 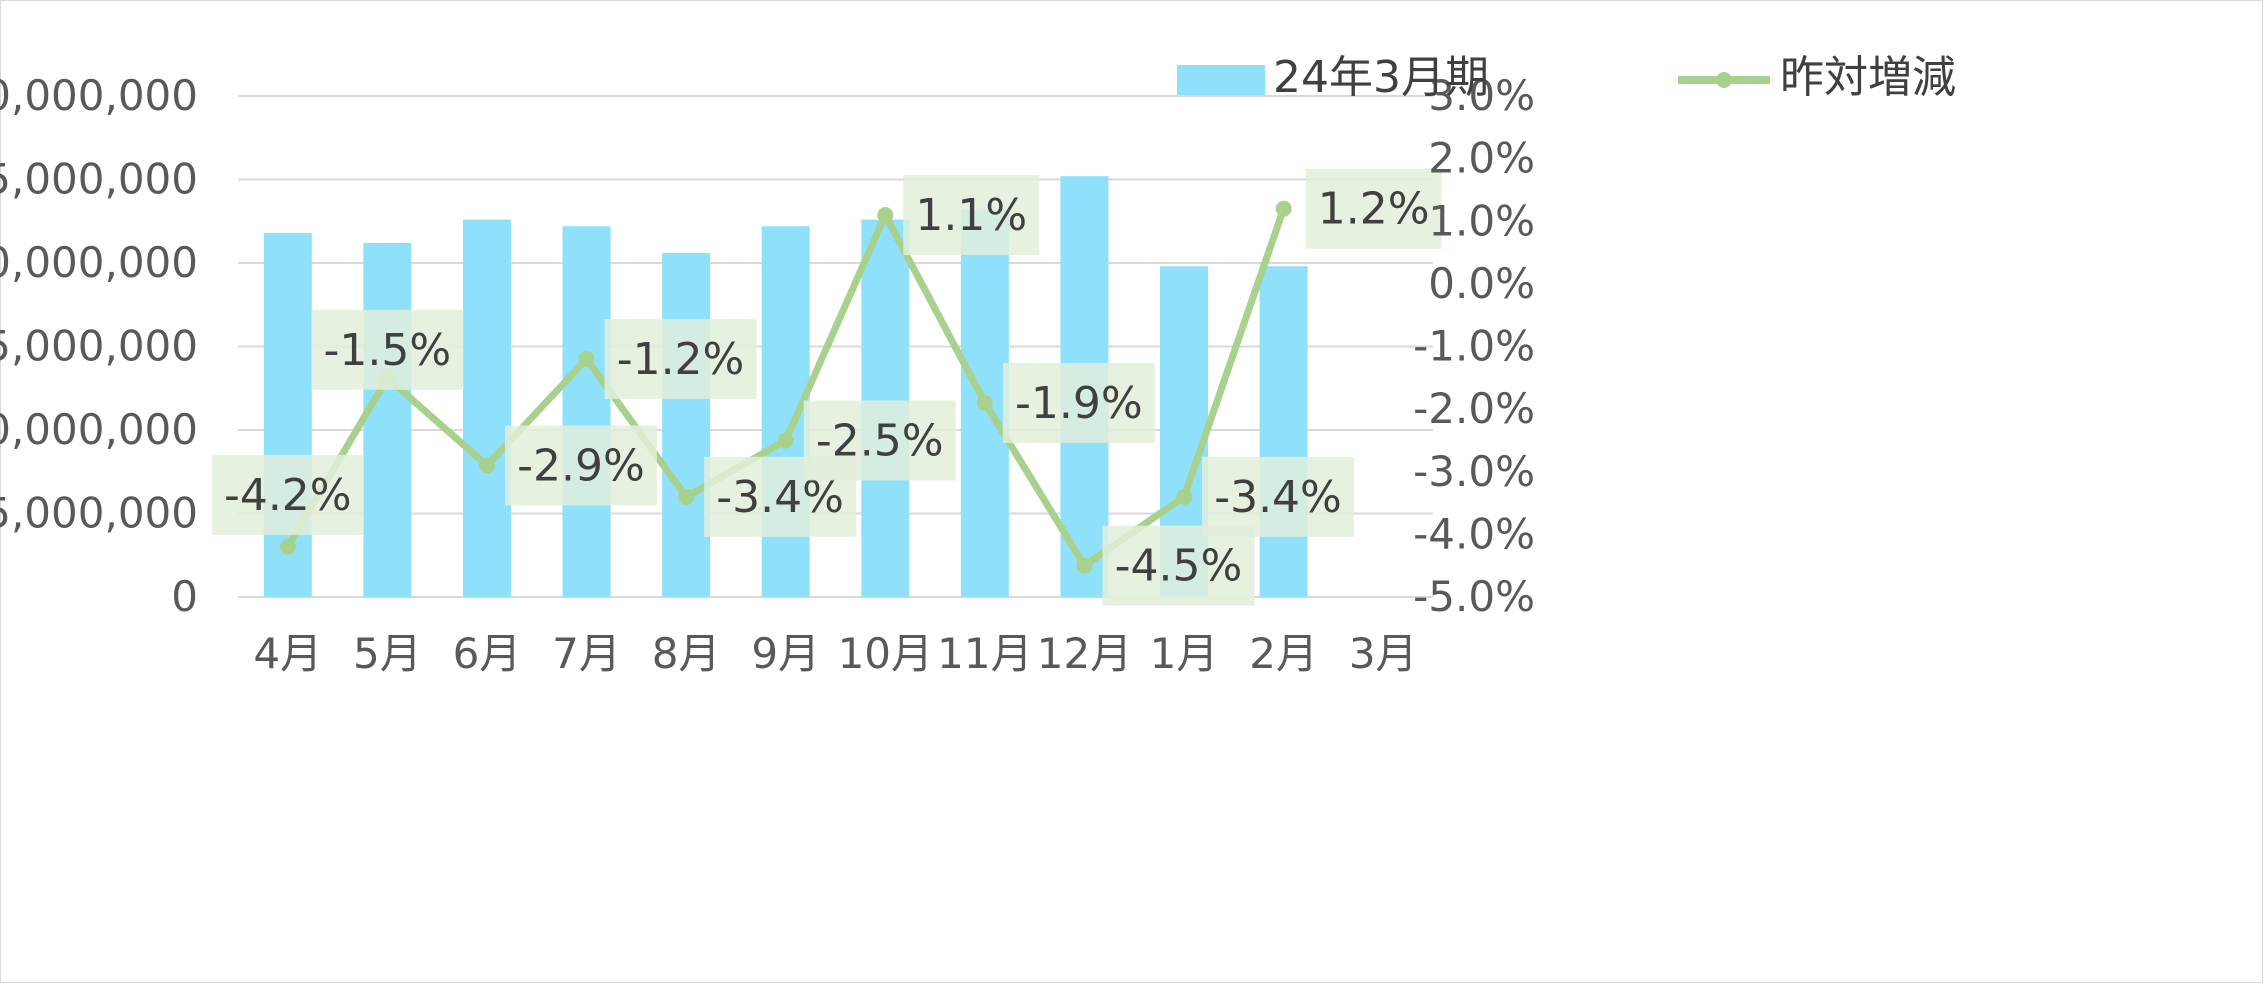 What do you see at coordinates (785, 653) in the screenshot?
I see `x-axis-tick-label: 9月` at bounding box center [785, 653].